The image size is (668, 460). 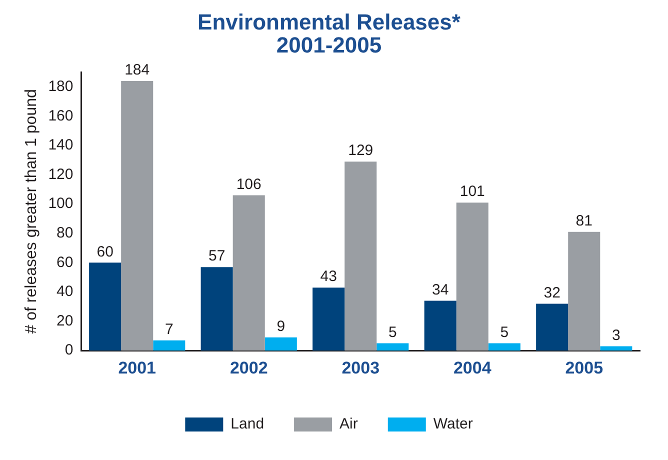 What do you see at coordinates (105, 251) in the screenshot?
I see `data-label: 60` at bounding box center [105, 251].